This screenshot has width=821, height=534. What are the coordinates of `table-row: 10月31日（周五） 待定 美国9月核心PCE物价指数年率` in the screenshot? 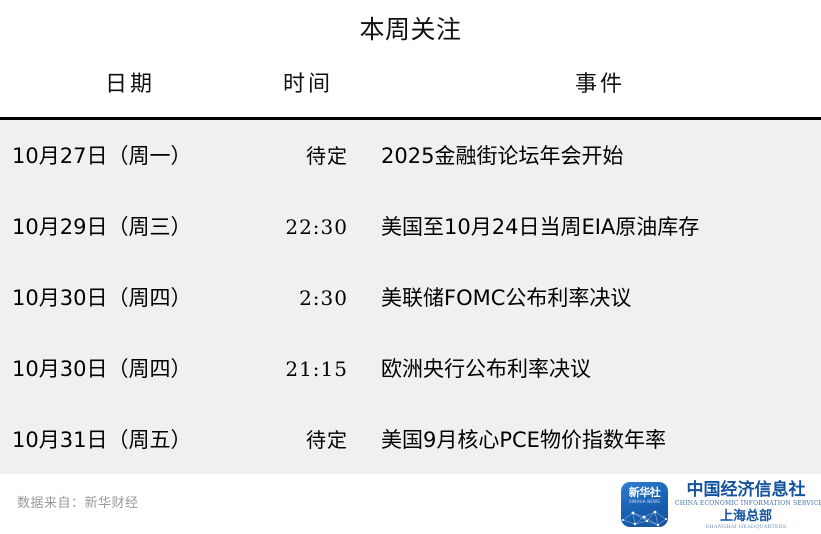 It's located at (410, 455).